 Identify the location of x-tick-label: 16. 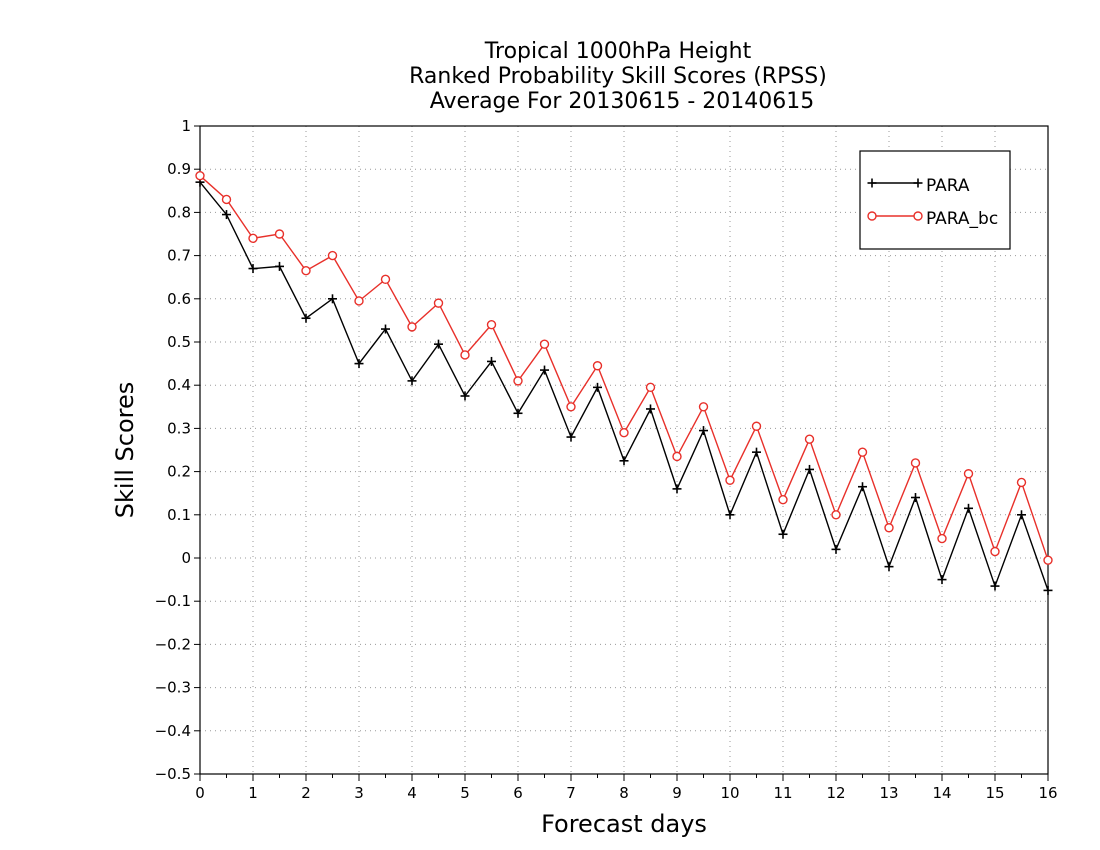
(1047, 793).